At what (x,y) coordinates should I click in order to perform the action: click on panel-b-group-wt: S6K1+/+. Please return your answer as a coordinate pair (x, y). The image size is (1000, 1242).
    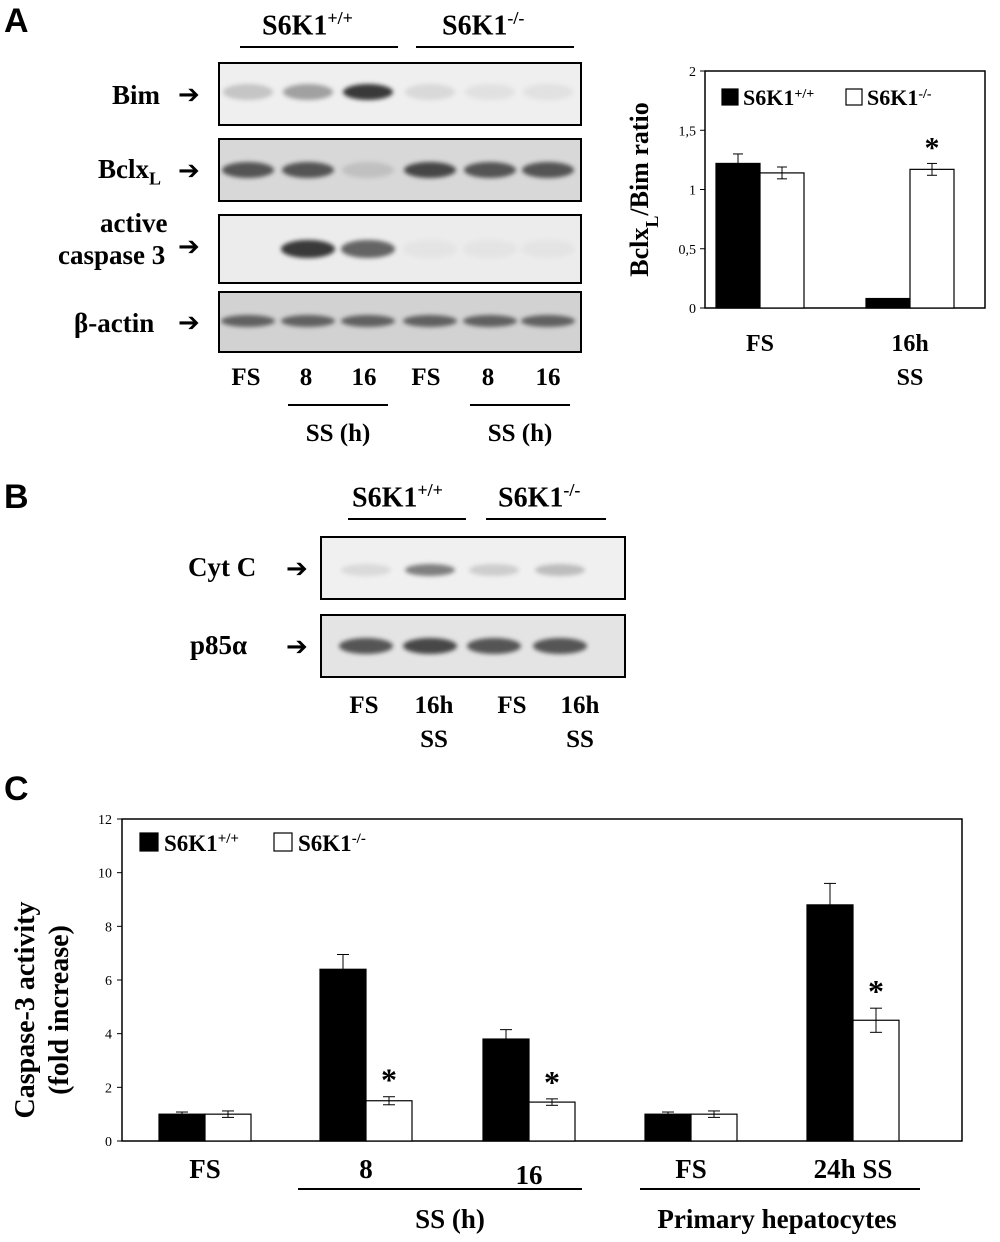
    Looking at the image, I should click on (397, 497).